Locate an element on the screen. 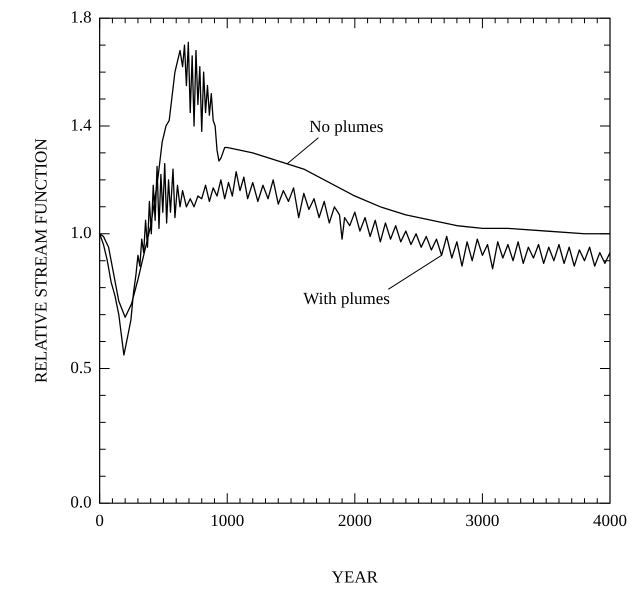 The height and width of the screenshot is (602, 635). x-tick-label: 0 is located at coordinates (99, 520).